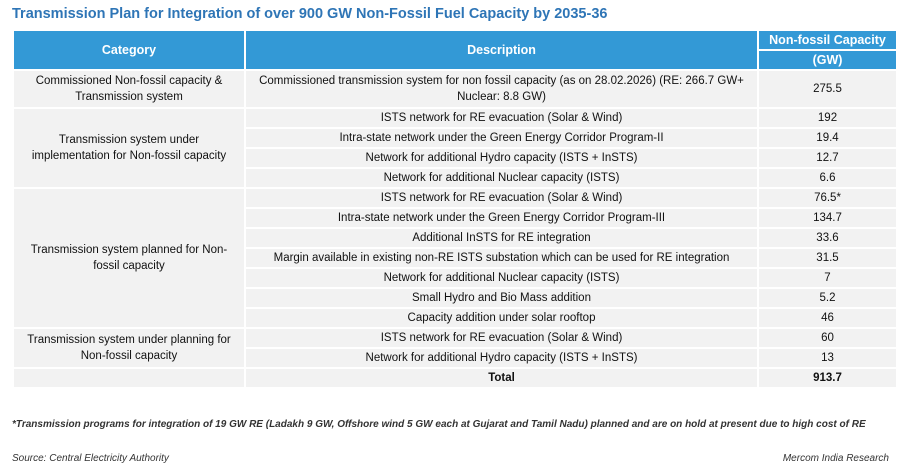 The image size is (903, 472). Describe the element at coordinates (827, 338) in the screenshot. I see `value-cell: 60` at that location.